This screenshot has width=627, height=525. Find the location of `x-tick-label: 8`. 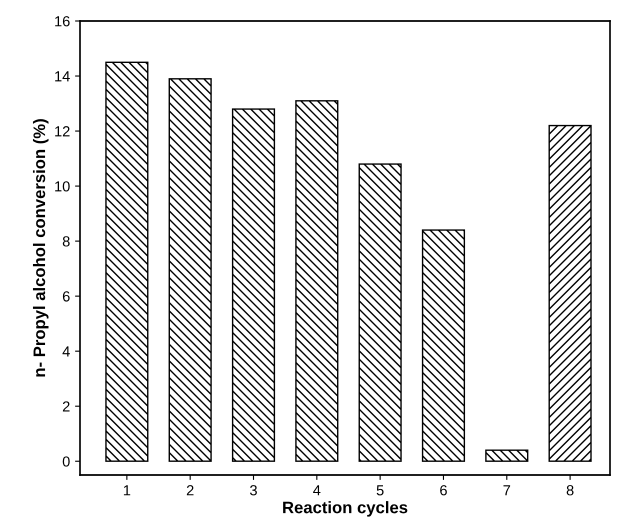

x-tick-label: 8 is located at coordinates (570, 490).